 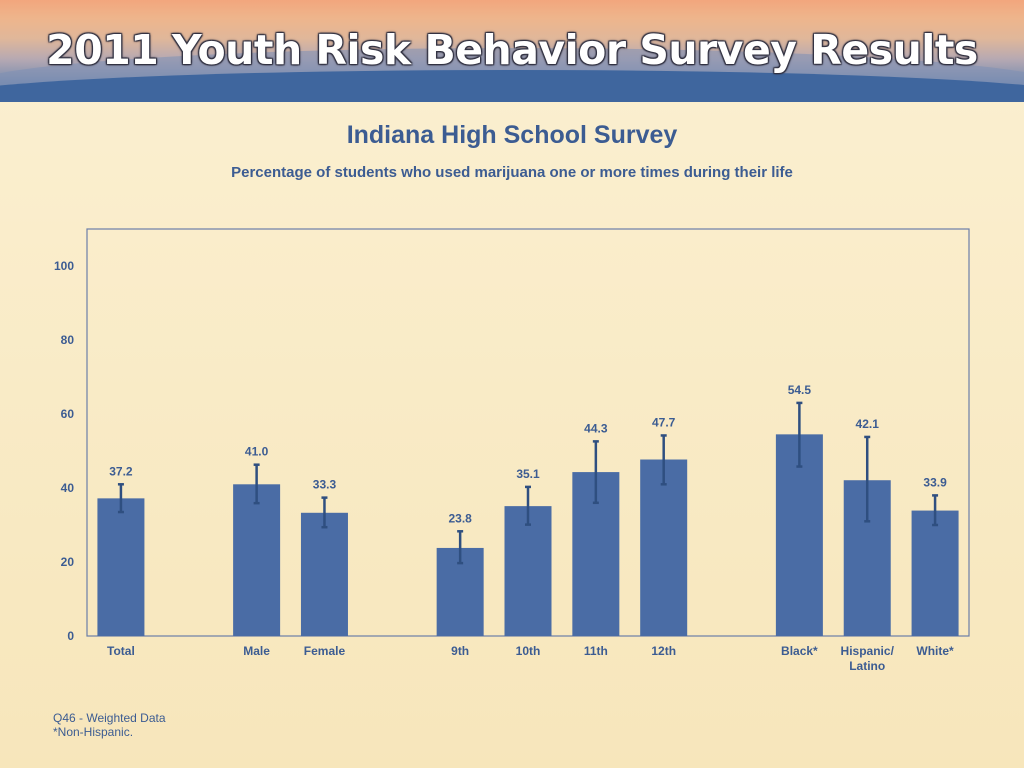 I want to click on data-label: 33.3, so click(x=325, y=485).